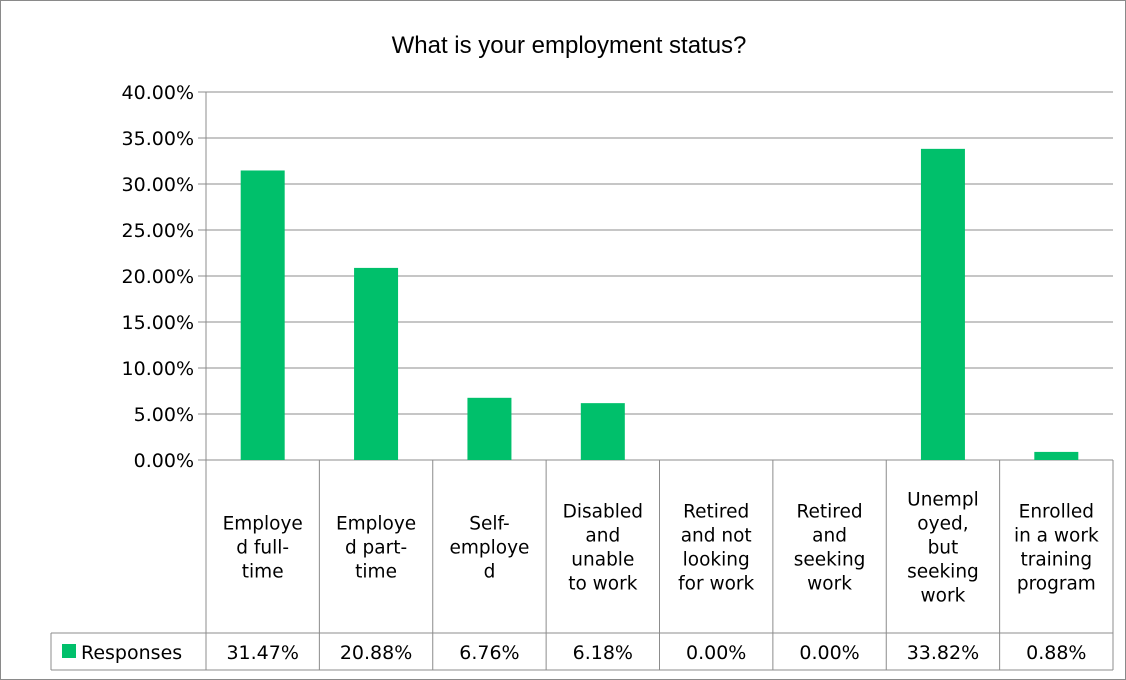  What do you see at coordinates (603, 548) in the screenshot?
I see `x-category-label: Disabled and unable to work` at bounding box center [603, 548].